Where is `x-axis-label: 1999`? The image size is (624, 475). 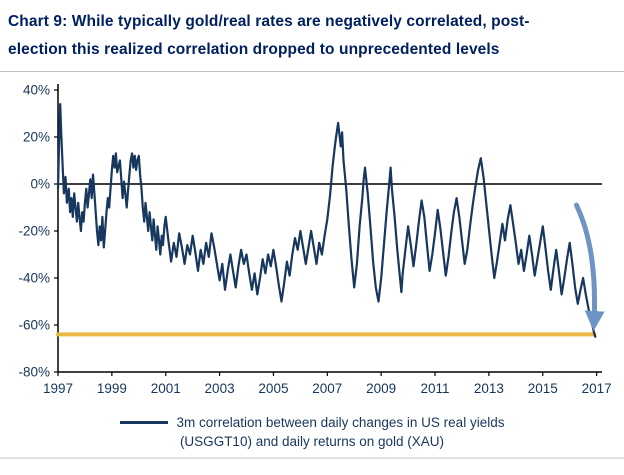
x-axis-label: 1999 is located at coordinates (112, 388).